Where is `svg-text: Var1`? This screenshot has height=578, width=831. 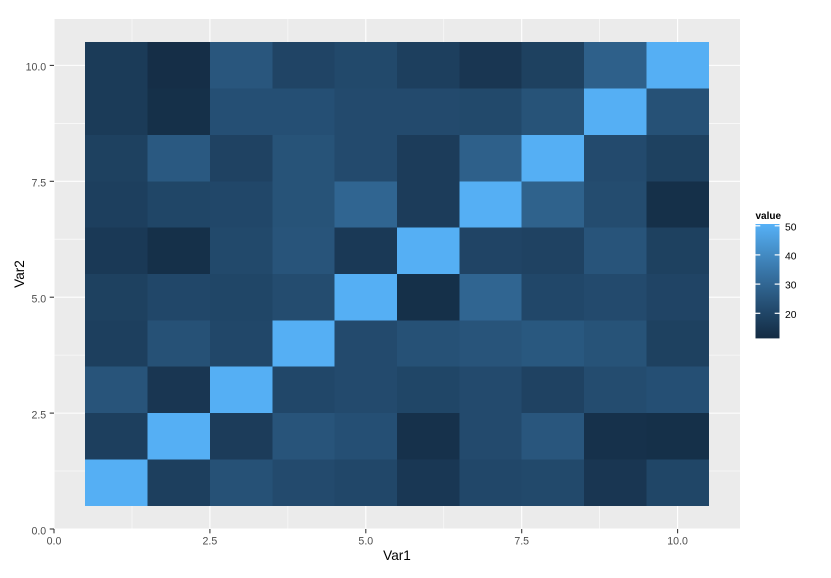 svg-text: Var1 is located at coordinates (397, 555).